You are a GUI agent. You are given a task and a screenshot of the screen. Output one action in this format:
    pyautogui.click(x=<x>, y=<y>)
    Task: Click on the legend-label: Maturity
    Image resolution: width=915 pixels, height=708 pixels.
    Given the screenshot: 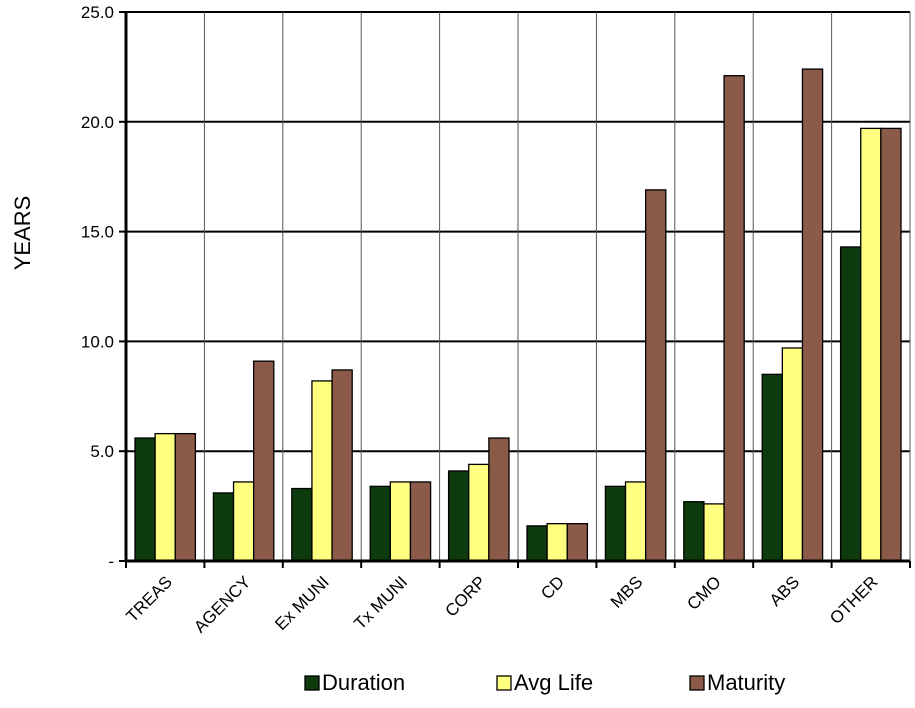 What is the action you would take?
    pyautogui.click(x=746, y=682)
    